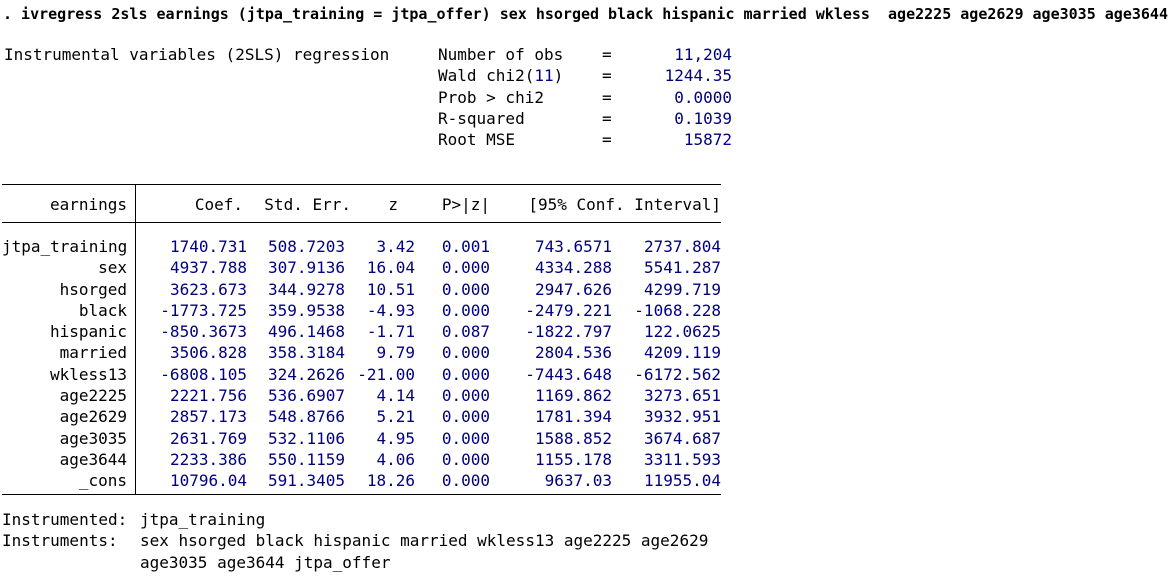 This screenshot has width=1175, height=578. What do you see at coordinates (578, 481) in the screenshot?
I see `ci-low-cell: 9637.03` at bounding box center [578, 481].